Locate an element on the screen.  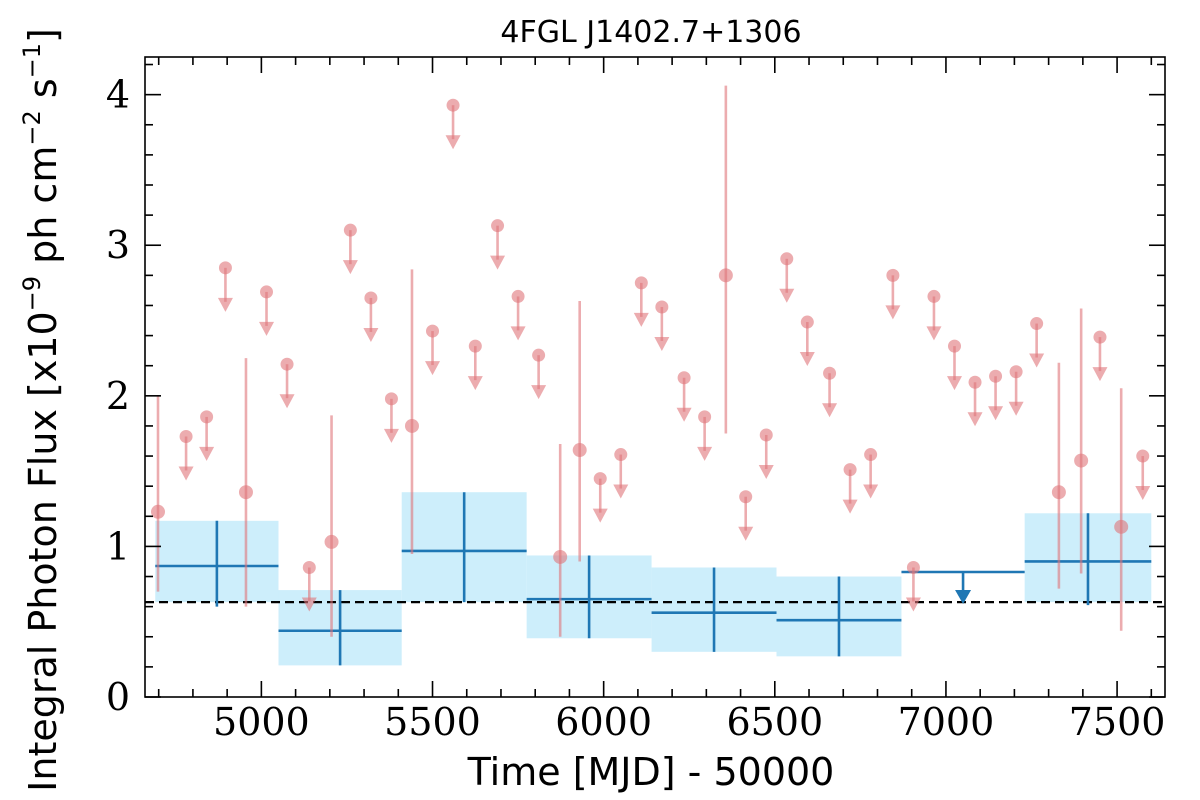
x-tick-label: 6500 is located at coordinates (774, 722).